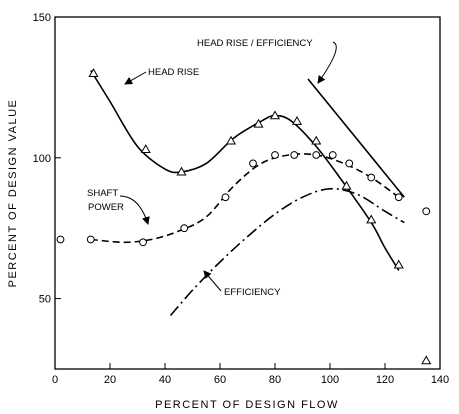 The height and width of the screenshot is (414, 459). Describe the element at coordinates (165, 380) in the screenshot. I see `x-tick-label: 40` at that location.